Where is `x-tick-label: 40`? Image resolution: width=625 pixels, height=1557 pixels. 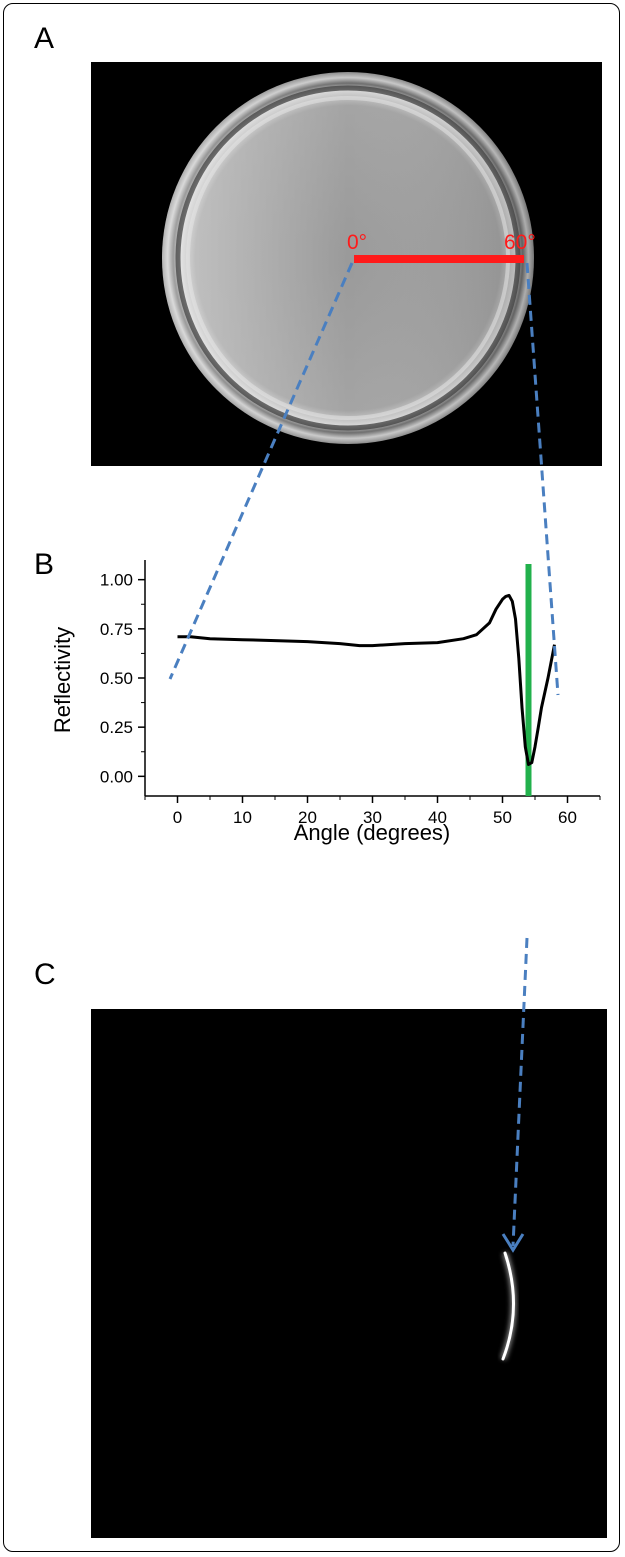
x-tick-label: 40 is located at coordinates (437, 817).